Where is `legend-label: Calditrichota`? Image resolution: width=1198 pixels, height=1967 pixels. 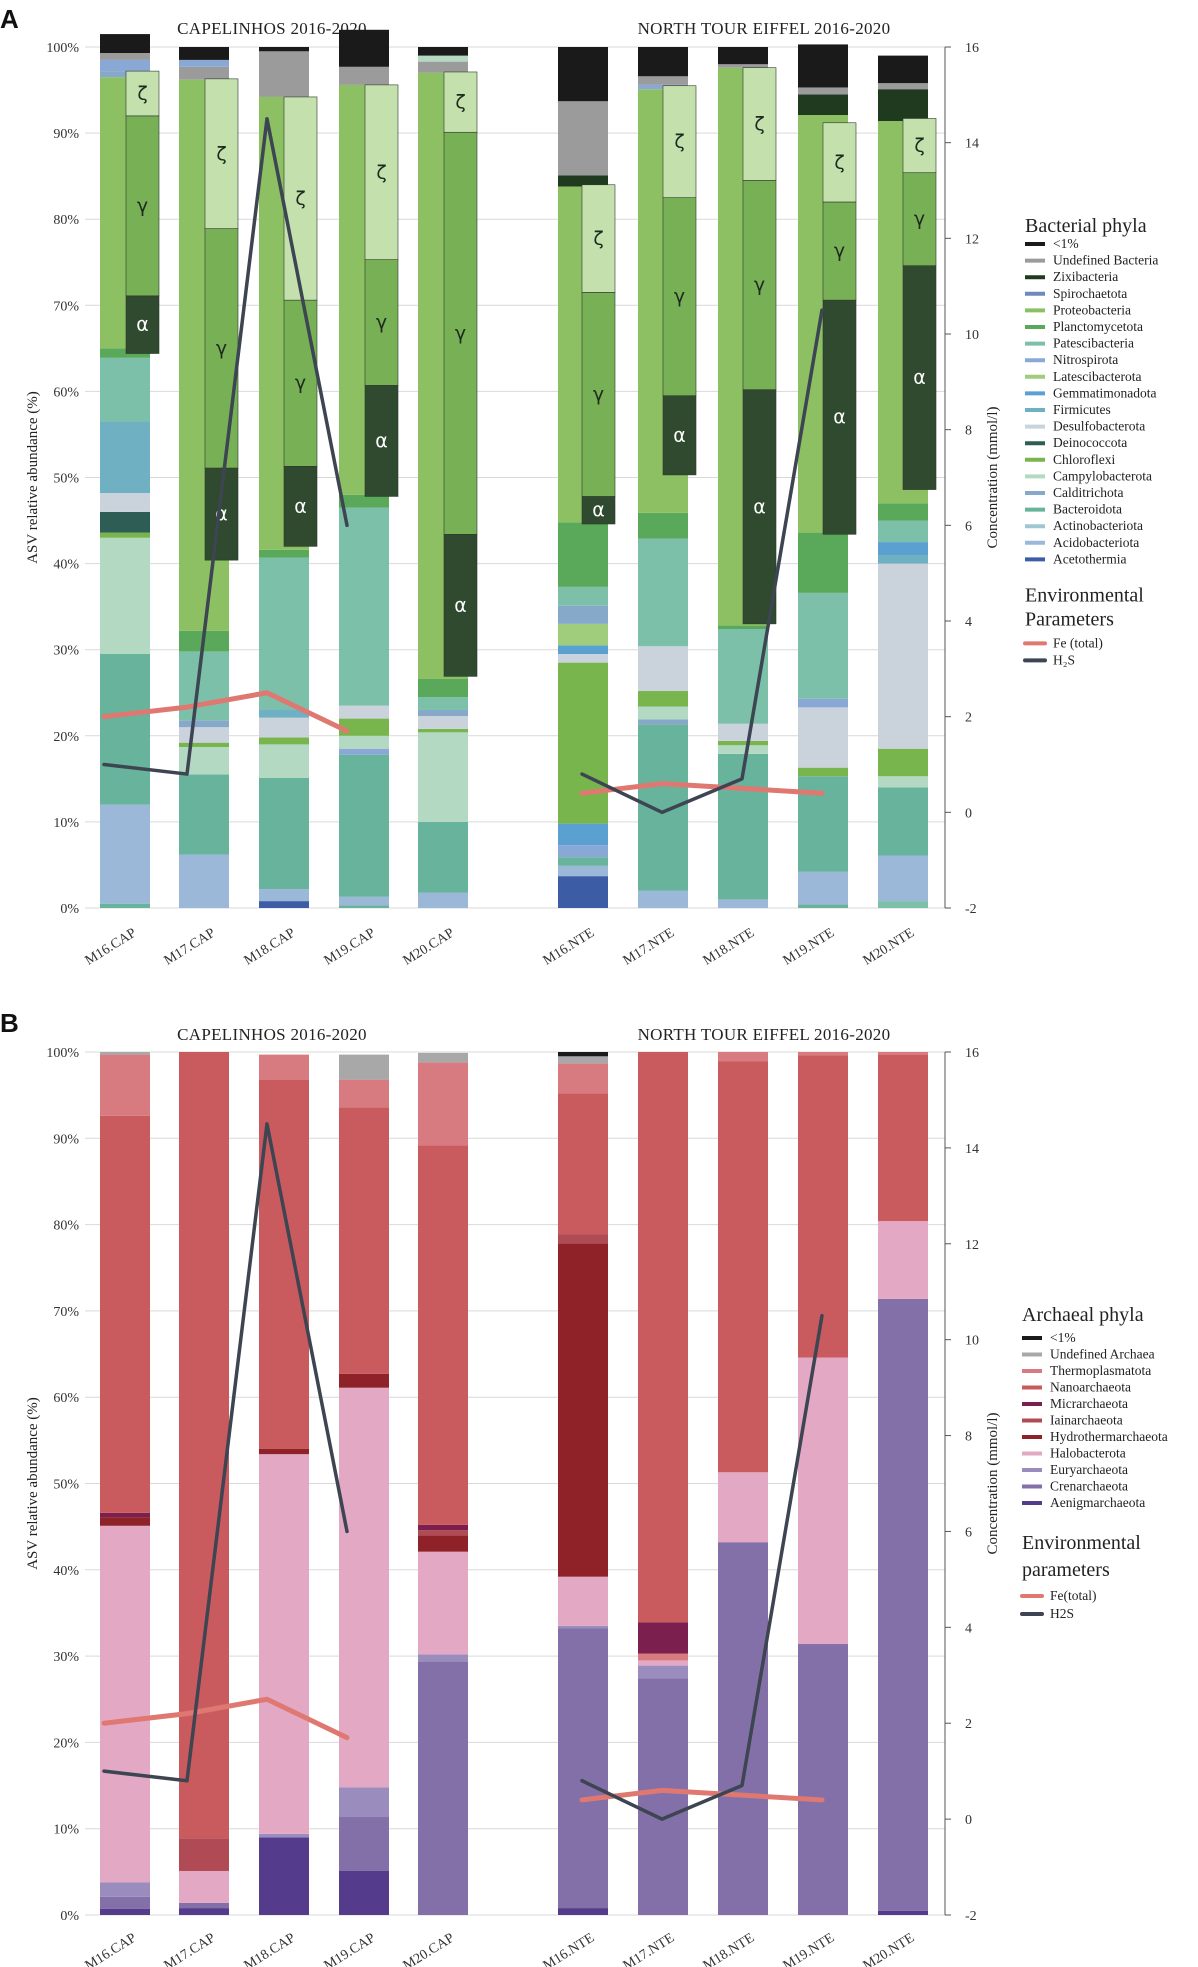 legend-label: Calditrichota is located at coordinates (1088, 492).